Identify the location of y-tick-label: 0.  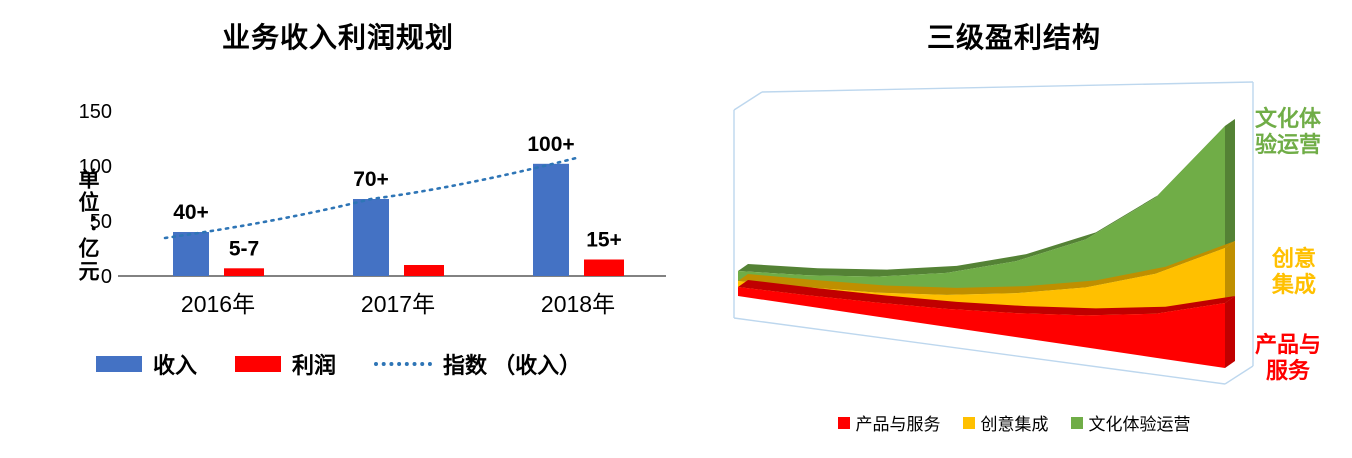
(106, 277).